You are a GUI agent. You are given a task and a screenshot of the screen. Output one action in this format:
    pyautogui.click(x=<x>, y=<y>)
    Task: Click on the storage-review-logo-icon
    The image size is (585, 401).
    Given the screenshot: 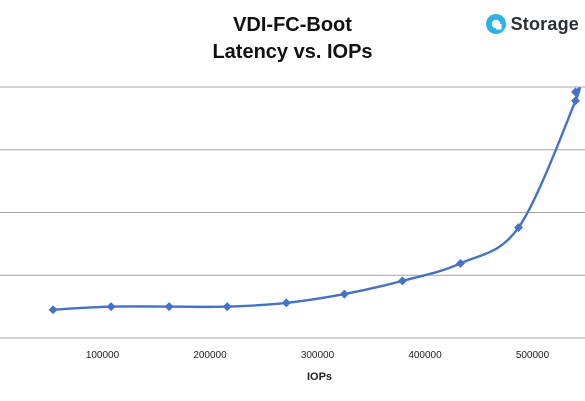 What is the action you would take?
    pyautogui.click(x=495, y=24)
    